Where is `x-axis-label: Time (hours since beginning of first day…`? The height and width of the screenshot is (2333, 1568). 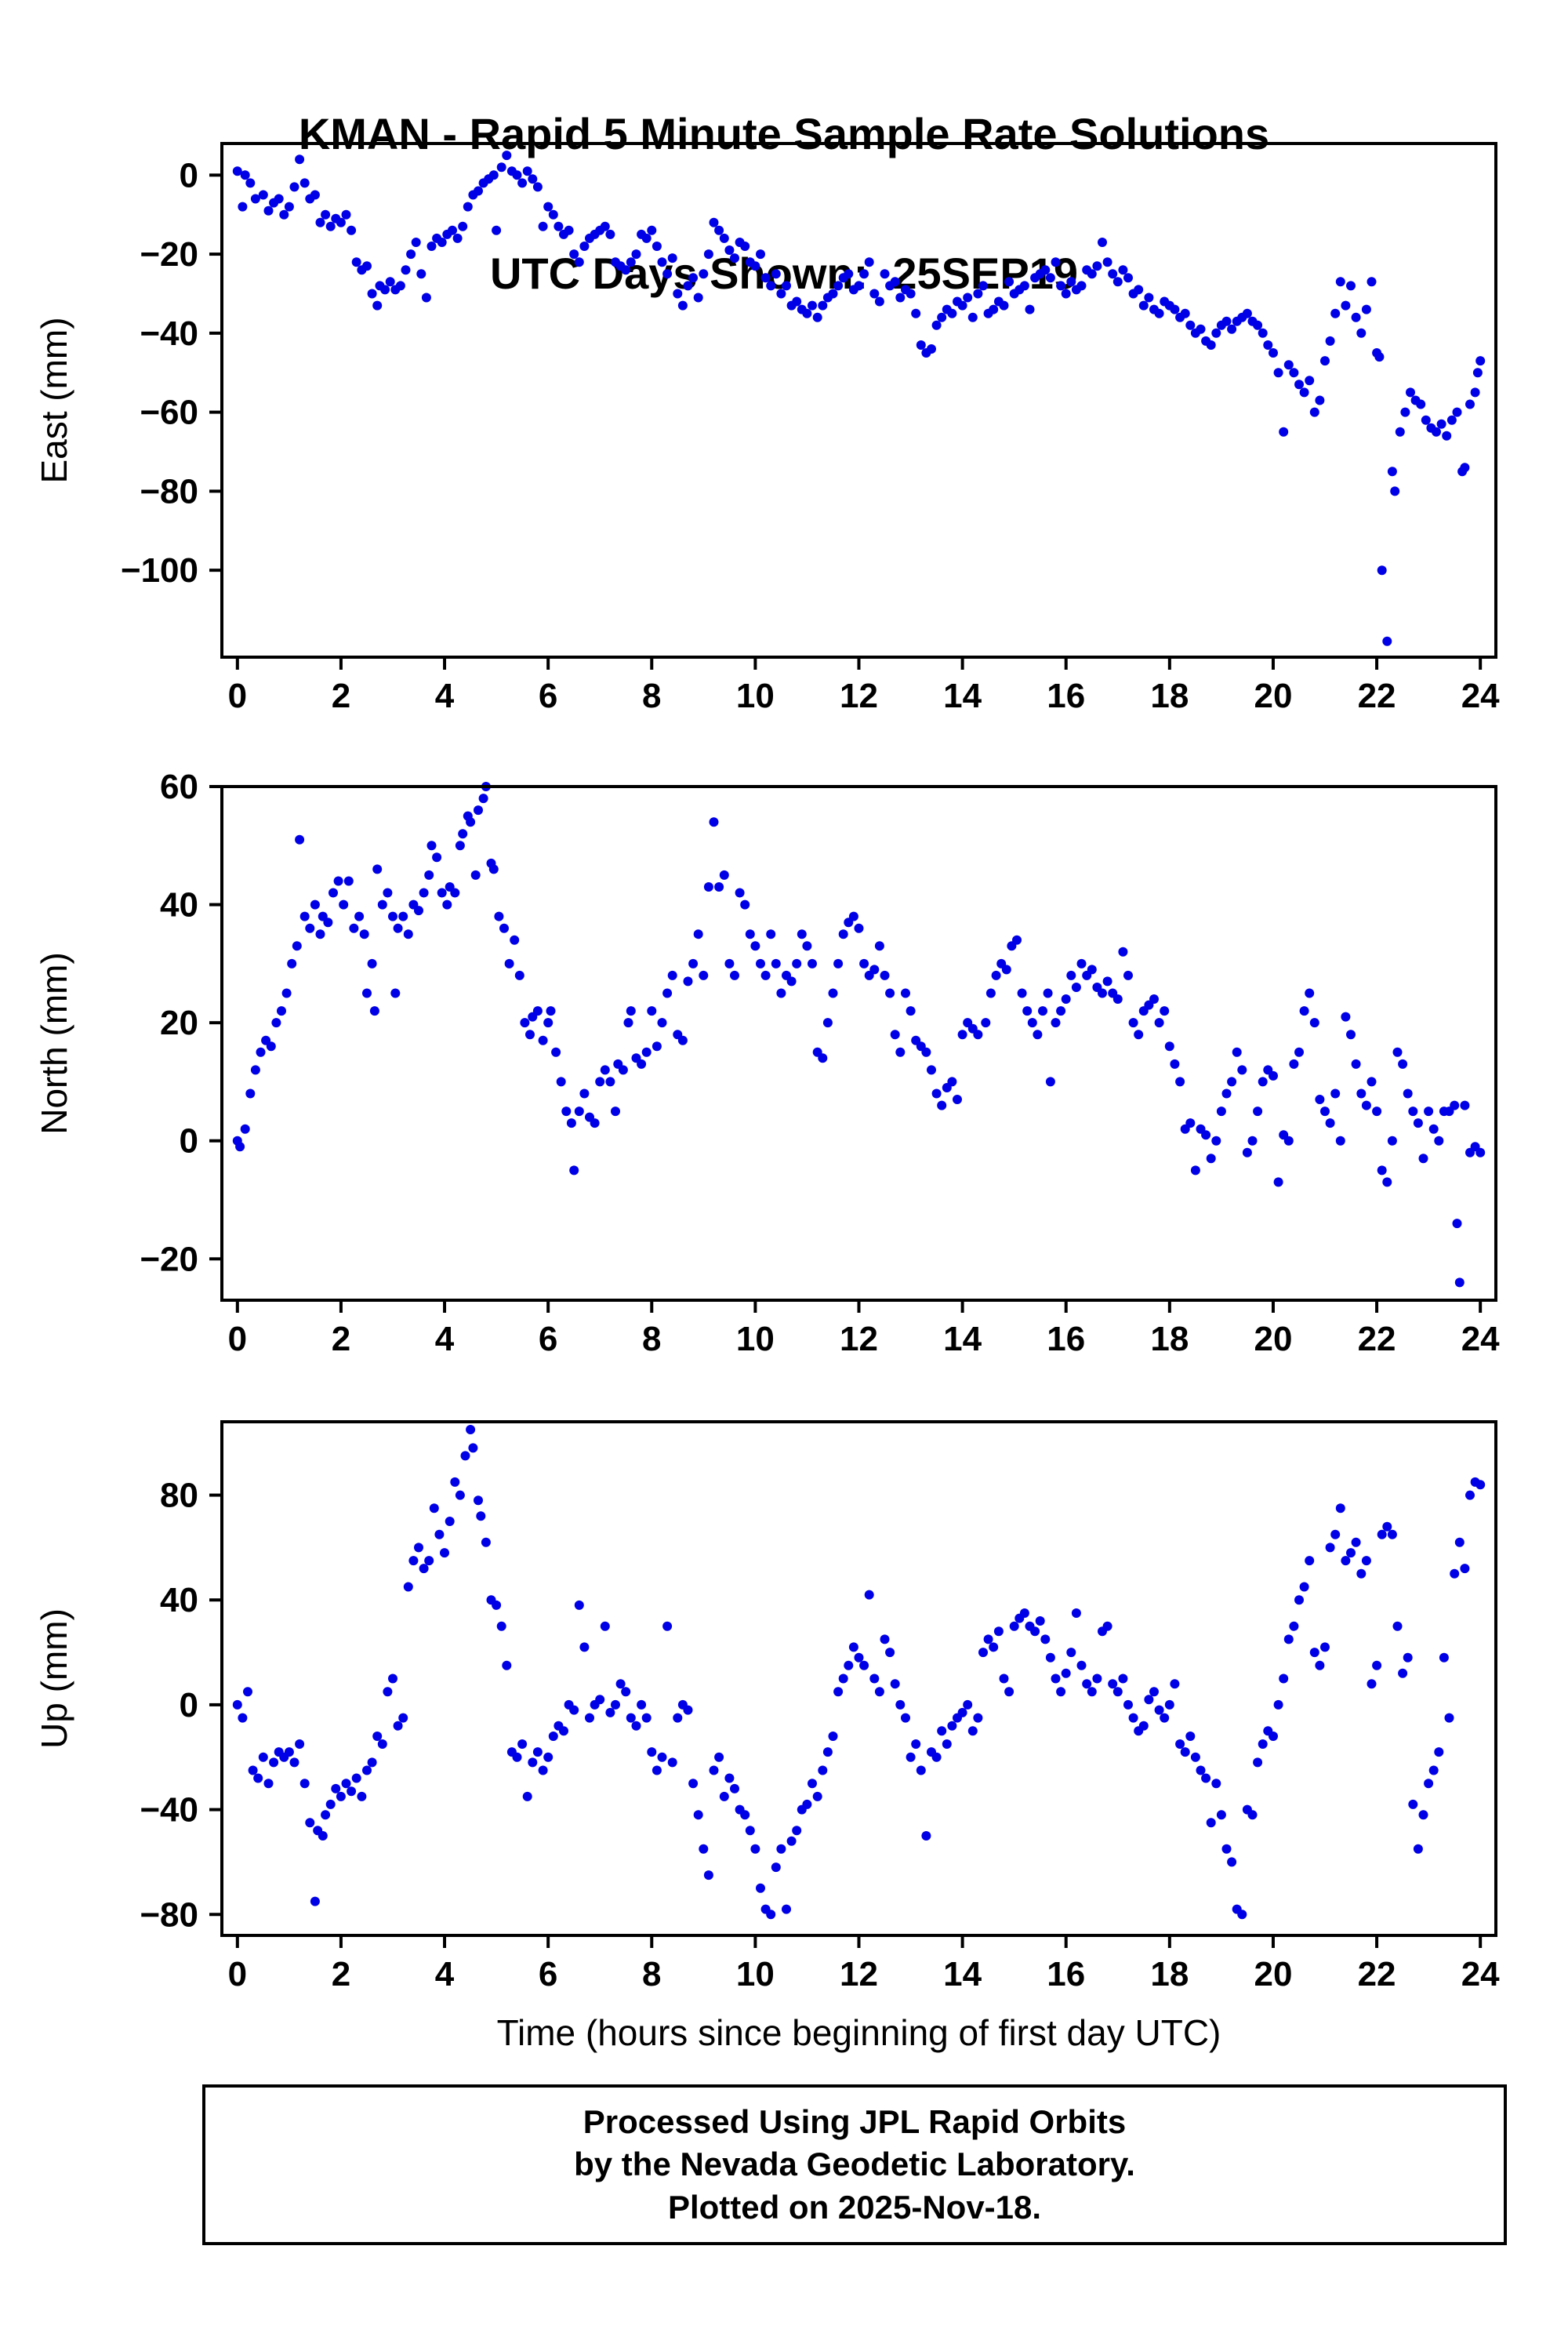 x-axis-label: Time (hours since beginning of first day… is located at coordinates (859, 2032).